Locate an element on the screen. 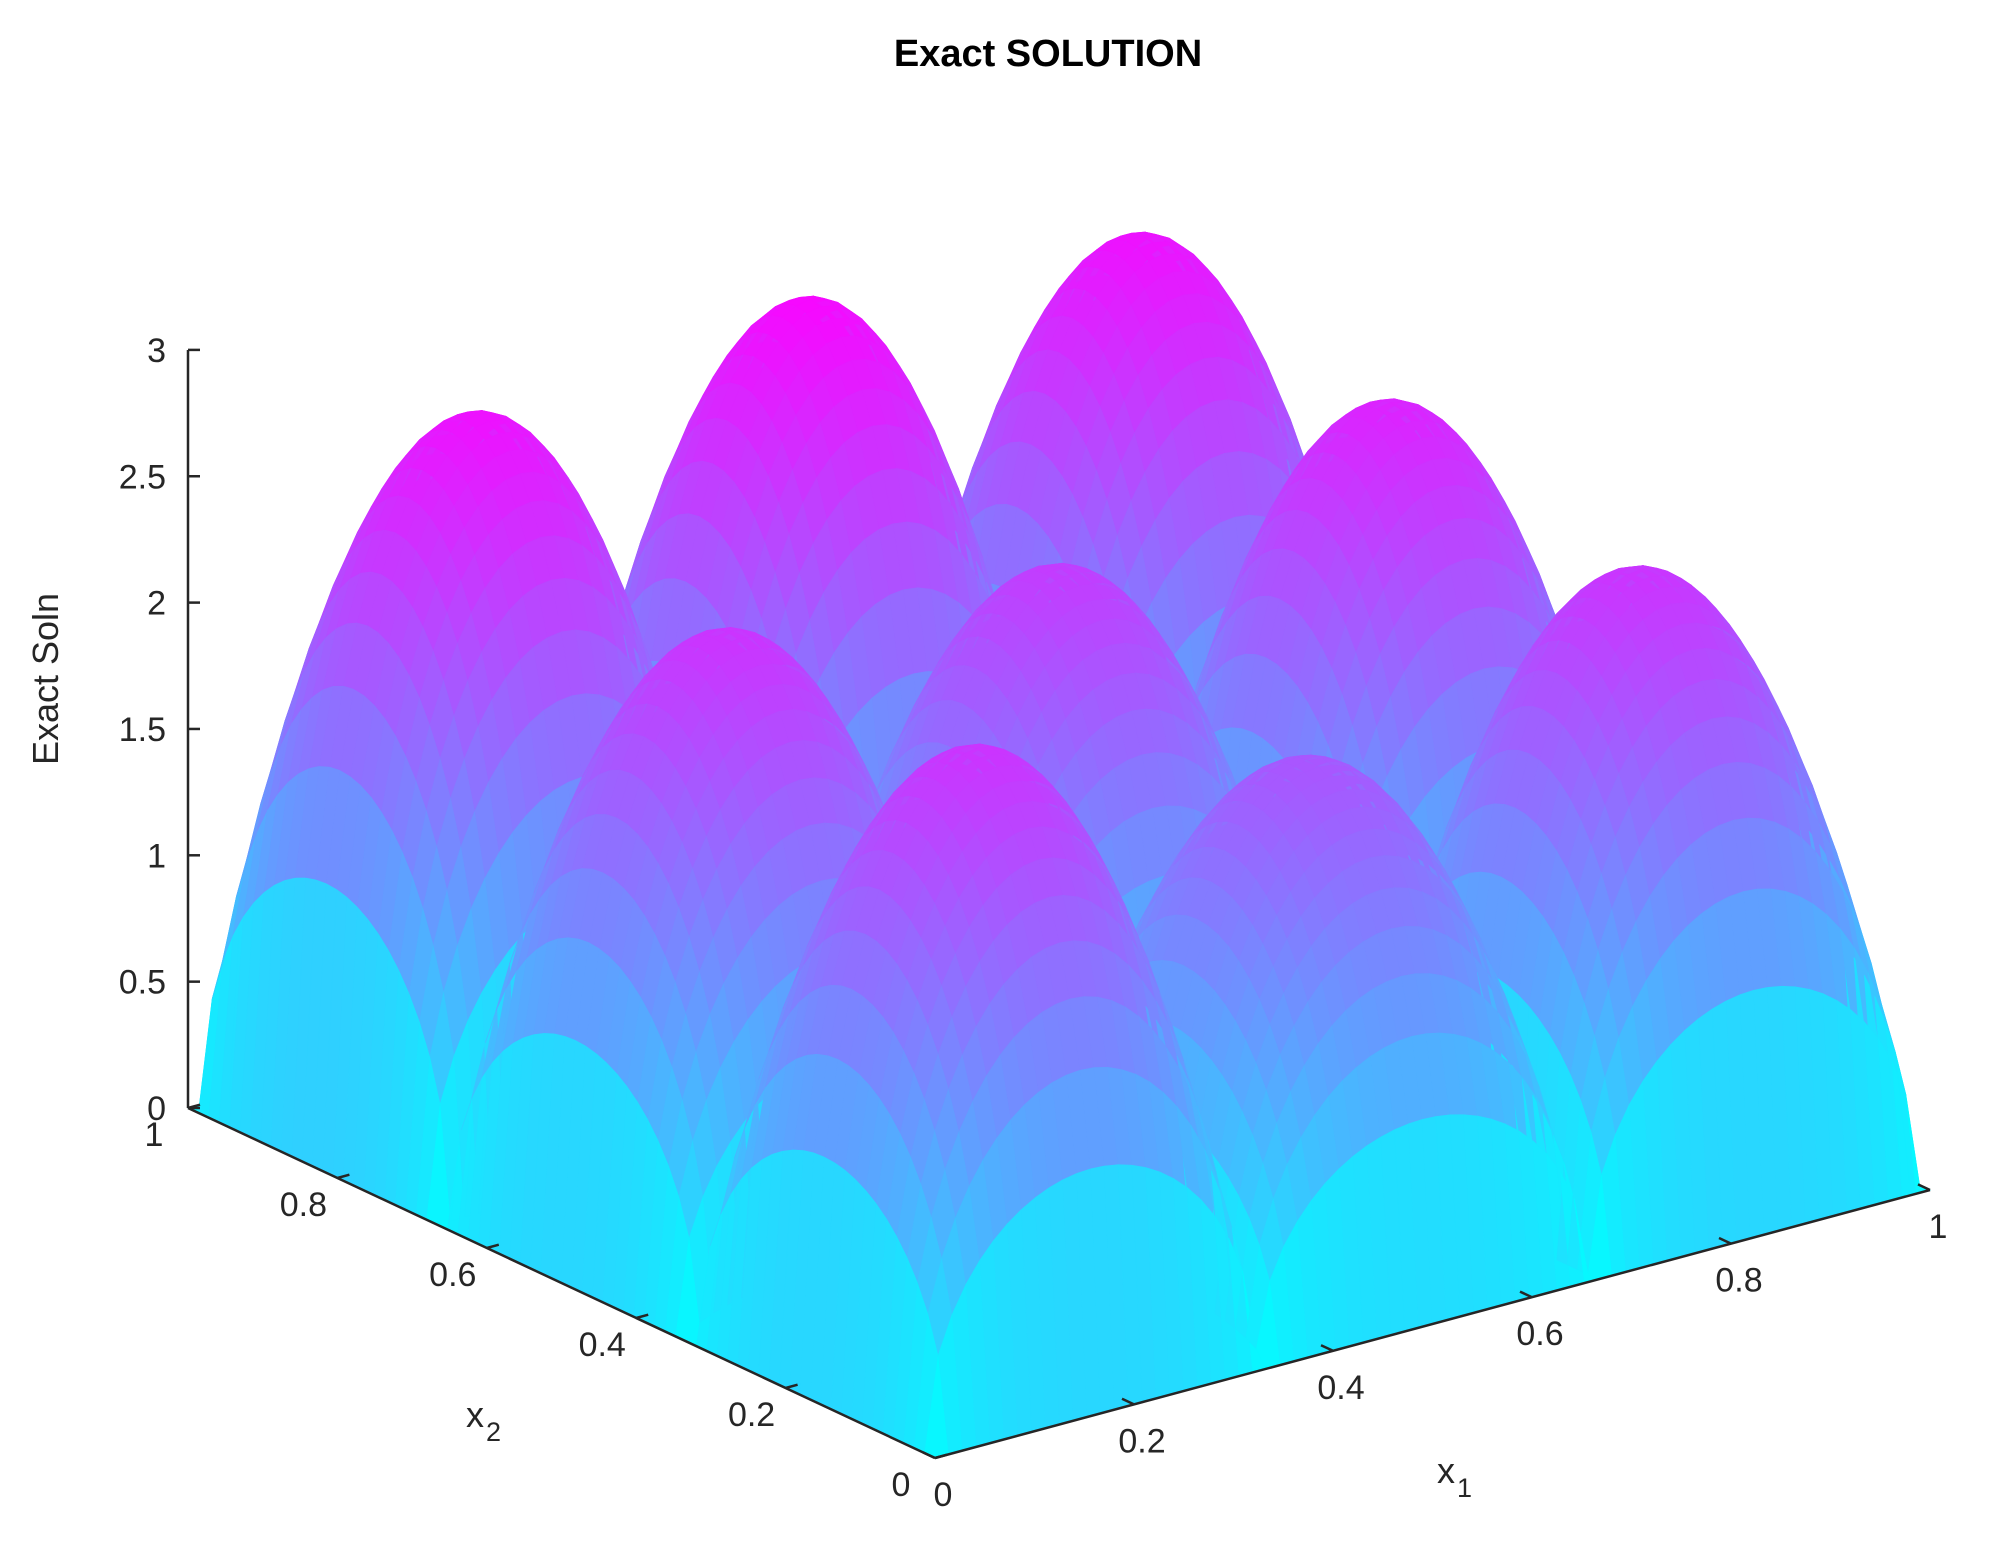 This screenshot has height=1546, width=1997. x2-tick-label: 0.2 is located at coordinates (751, 1415).